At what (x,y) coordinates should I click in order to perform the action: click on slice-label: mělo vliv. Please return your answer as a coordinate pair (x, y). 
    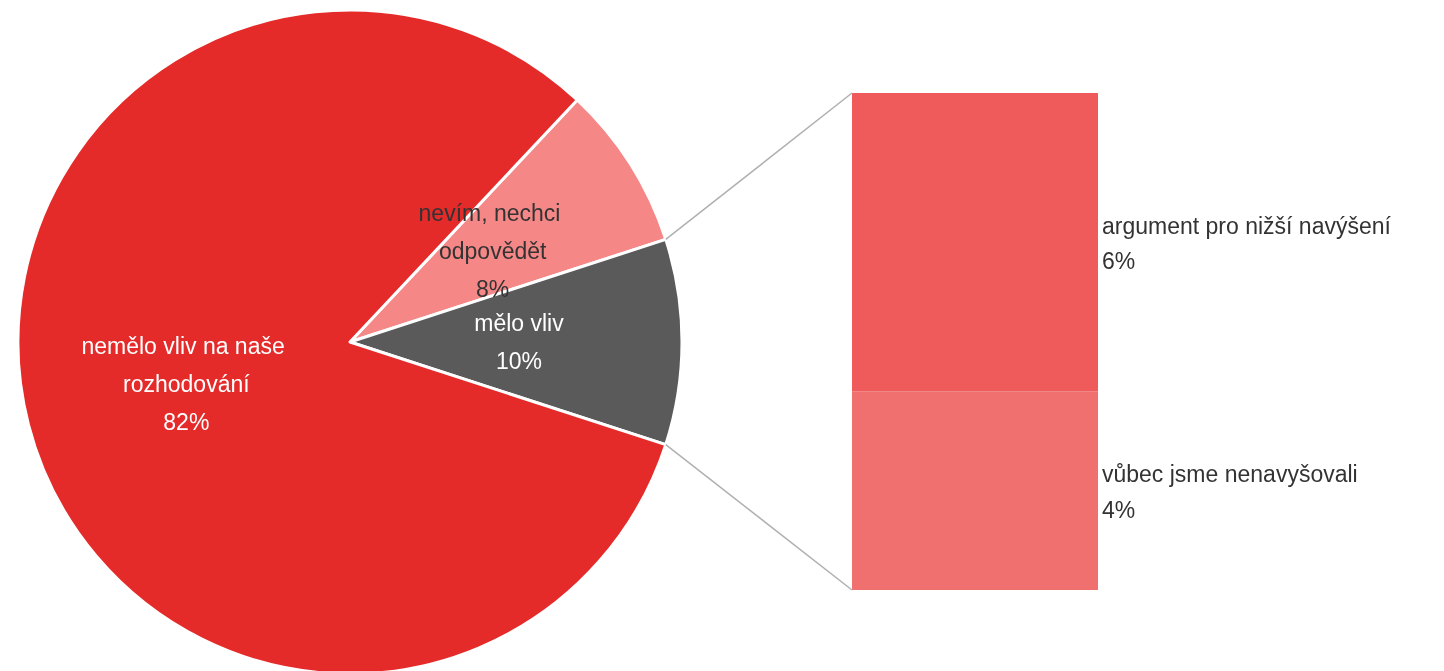
    Looking at the image, I should click on (519, 323).